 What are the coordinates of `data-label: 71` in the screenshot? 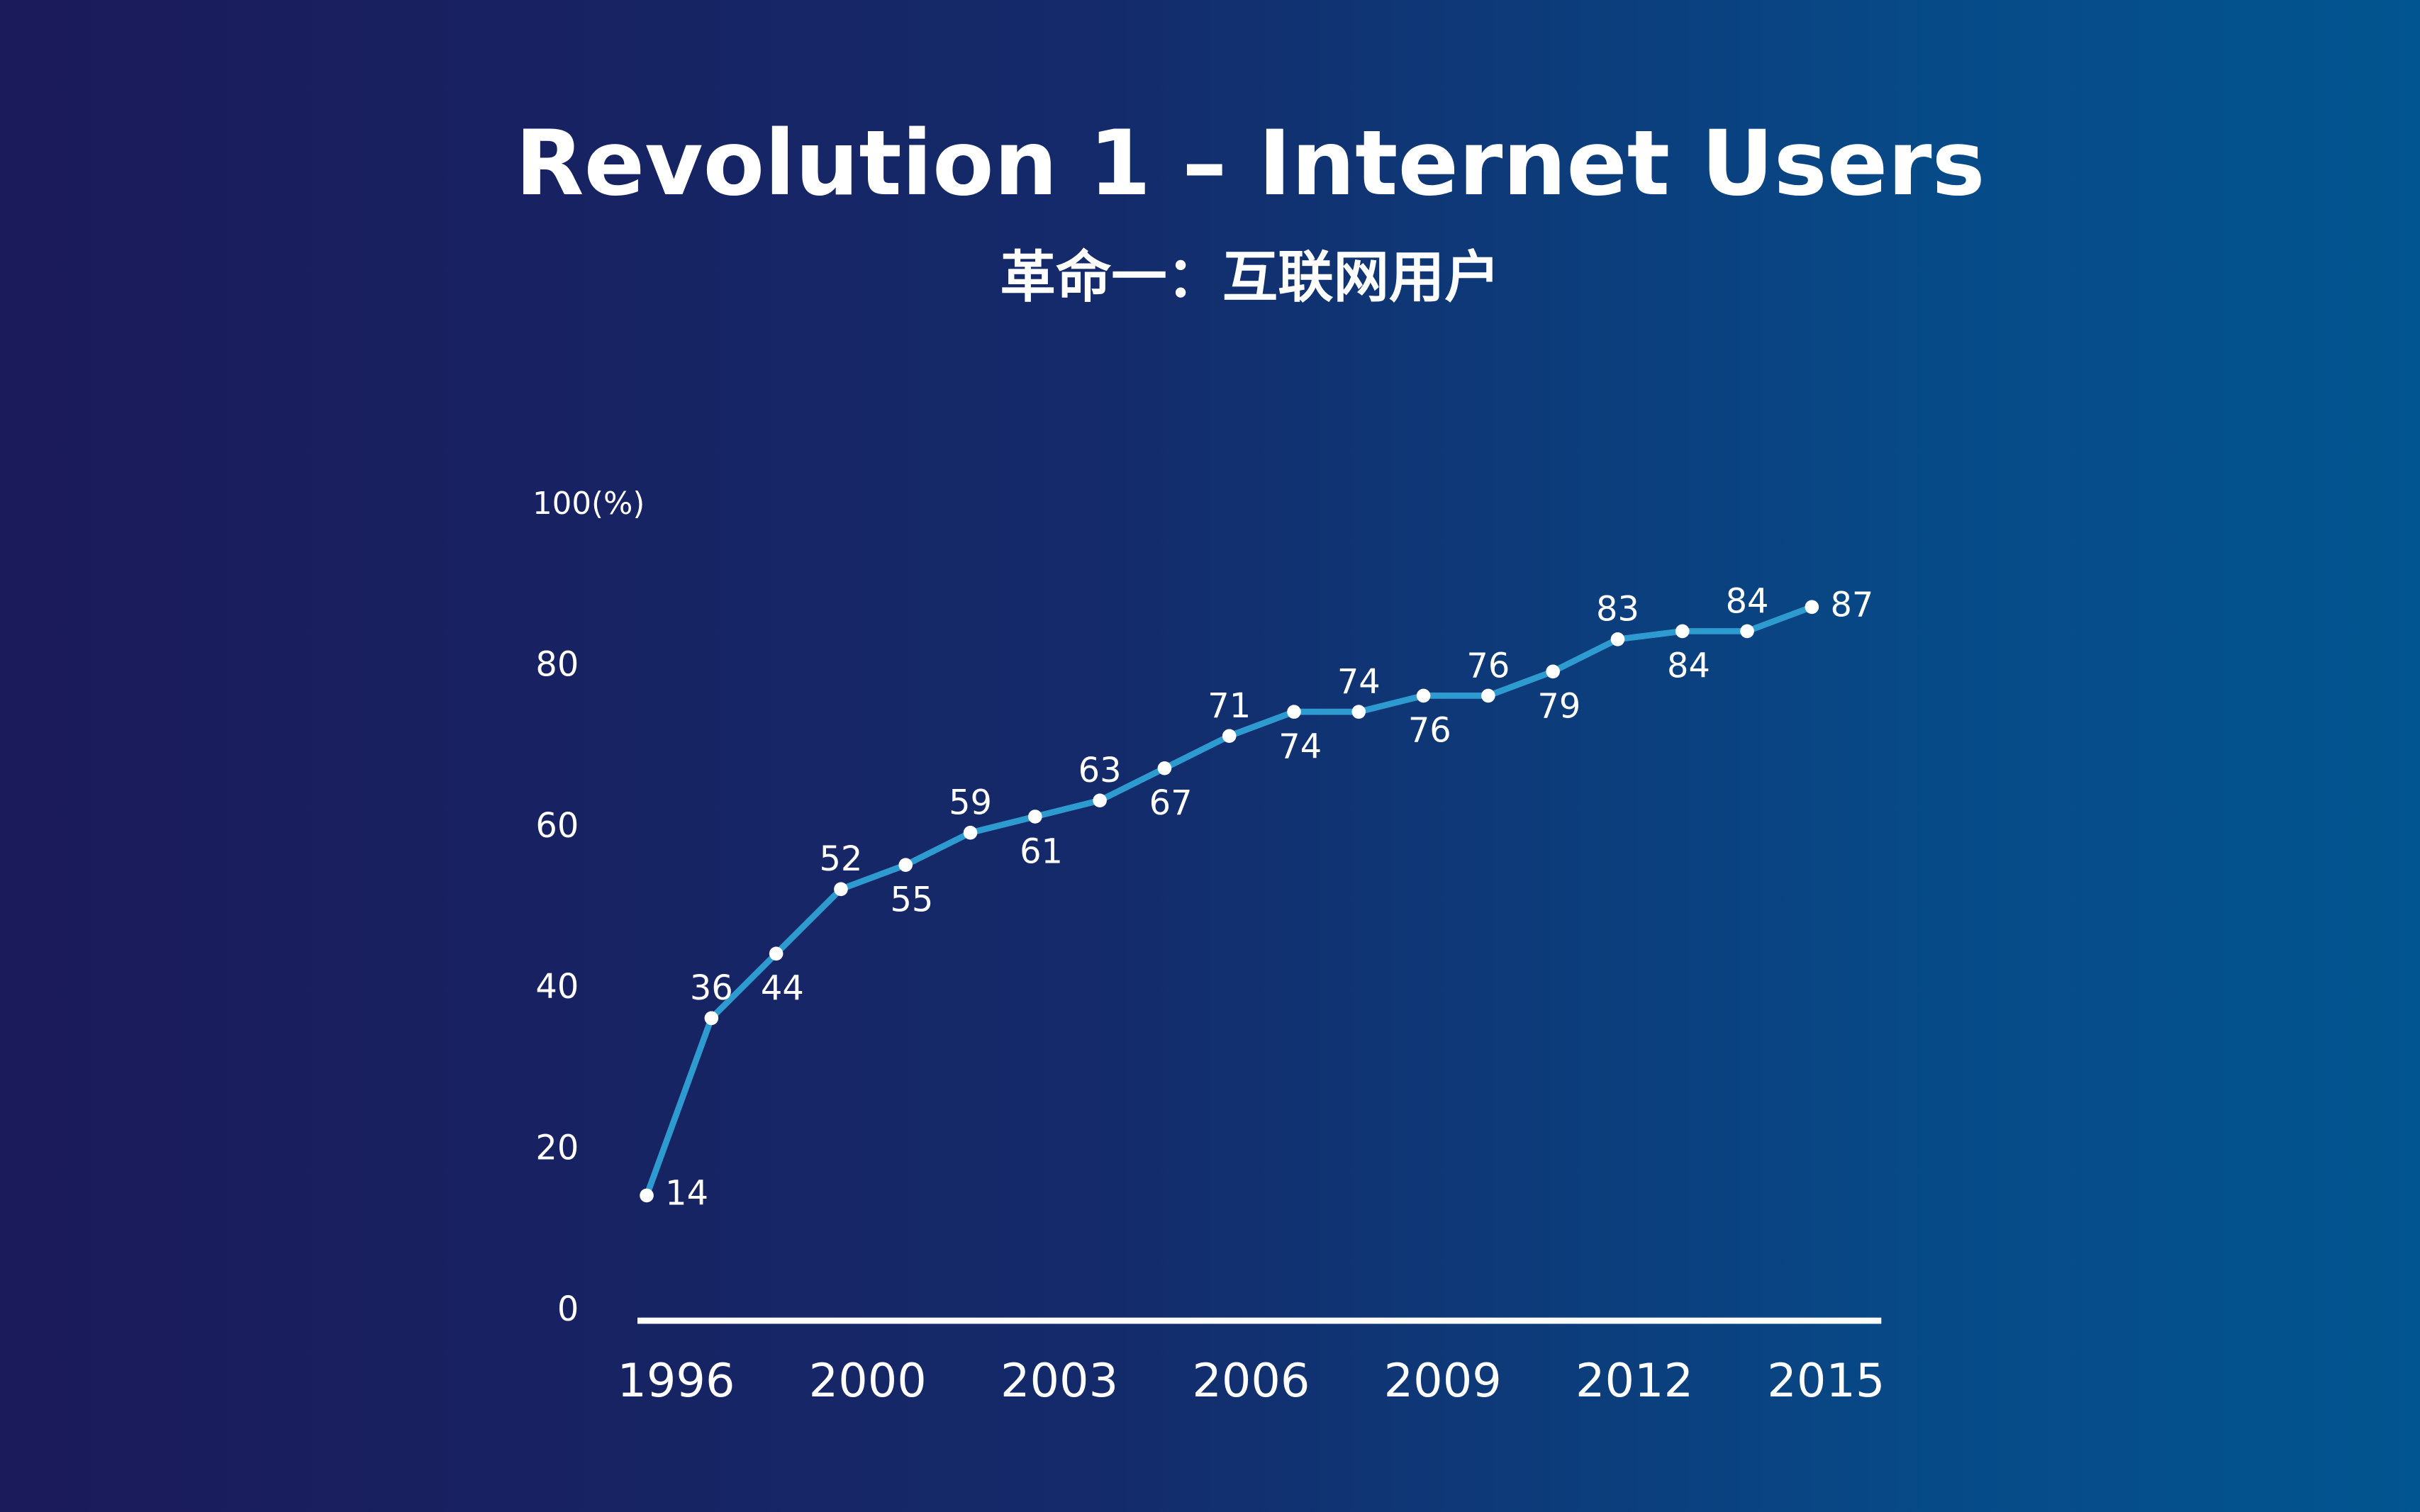 It's located at (1229, 706).